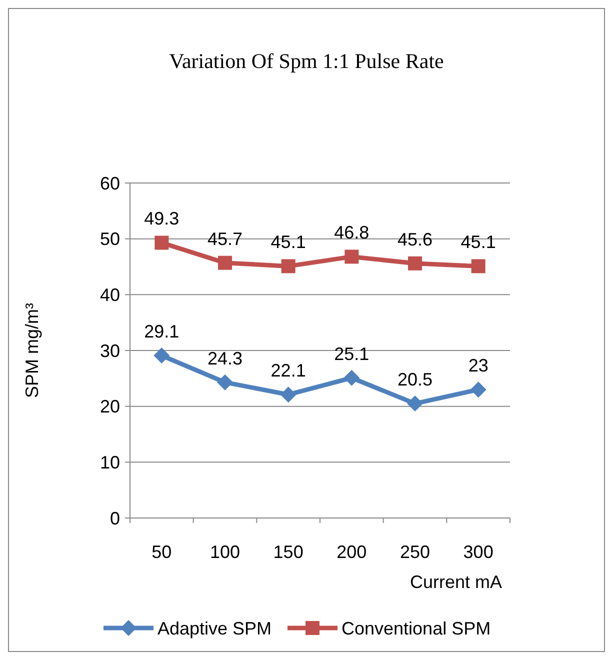  Describe the element at coordinates (351, 552) in the screenshot. I see `x-tick-label: 200` at that location.